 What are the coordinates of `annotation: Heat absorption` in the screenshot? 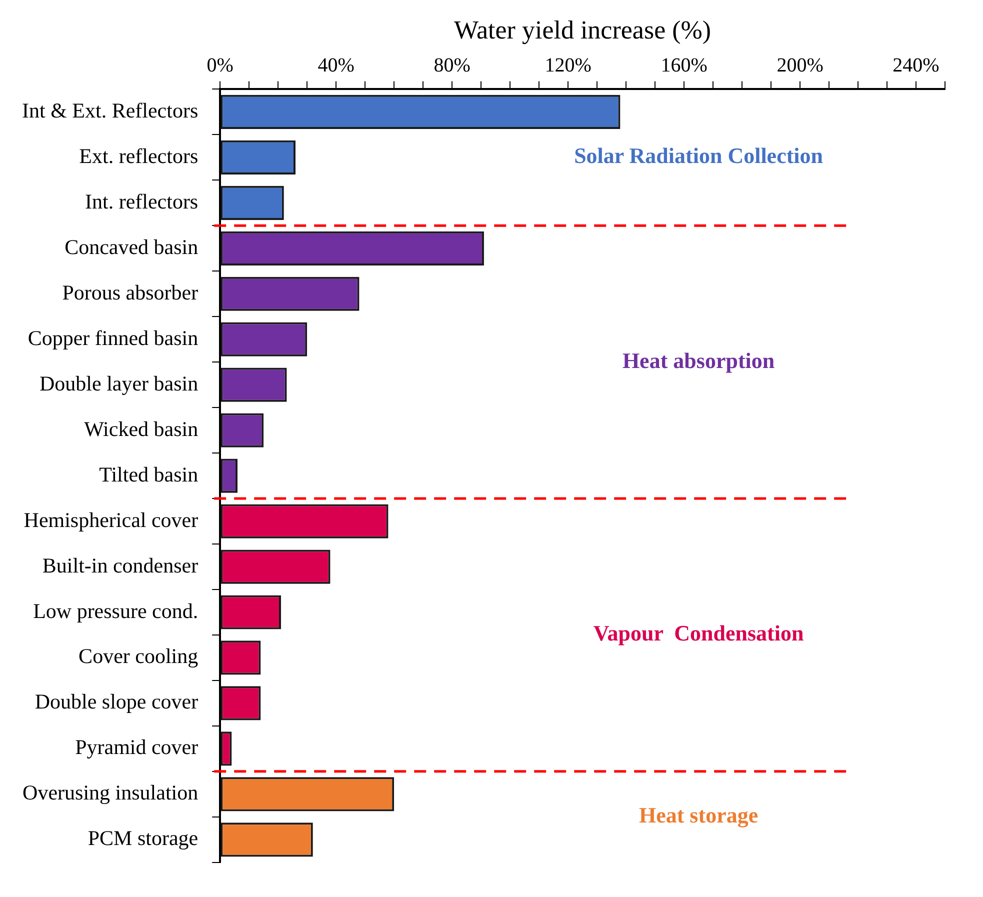 It's located at (698, 360).